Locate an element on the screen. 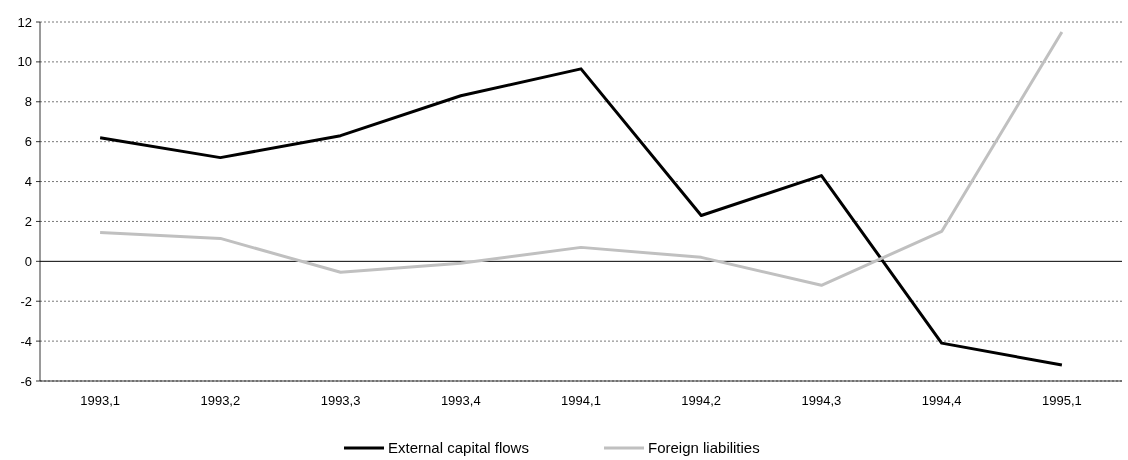 Image resolution: width=1128 pixels, height=460 pixels. x-tick-label: 1995,1 is located at coordinates (1062, 400).